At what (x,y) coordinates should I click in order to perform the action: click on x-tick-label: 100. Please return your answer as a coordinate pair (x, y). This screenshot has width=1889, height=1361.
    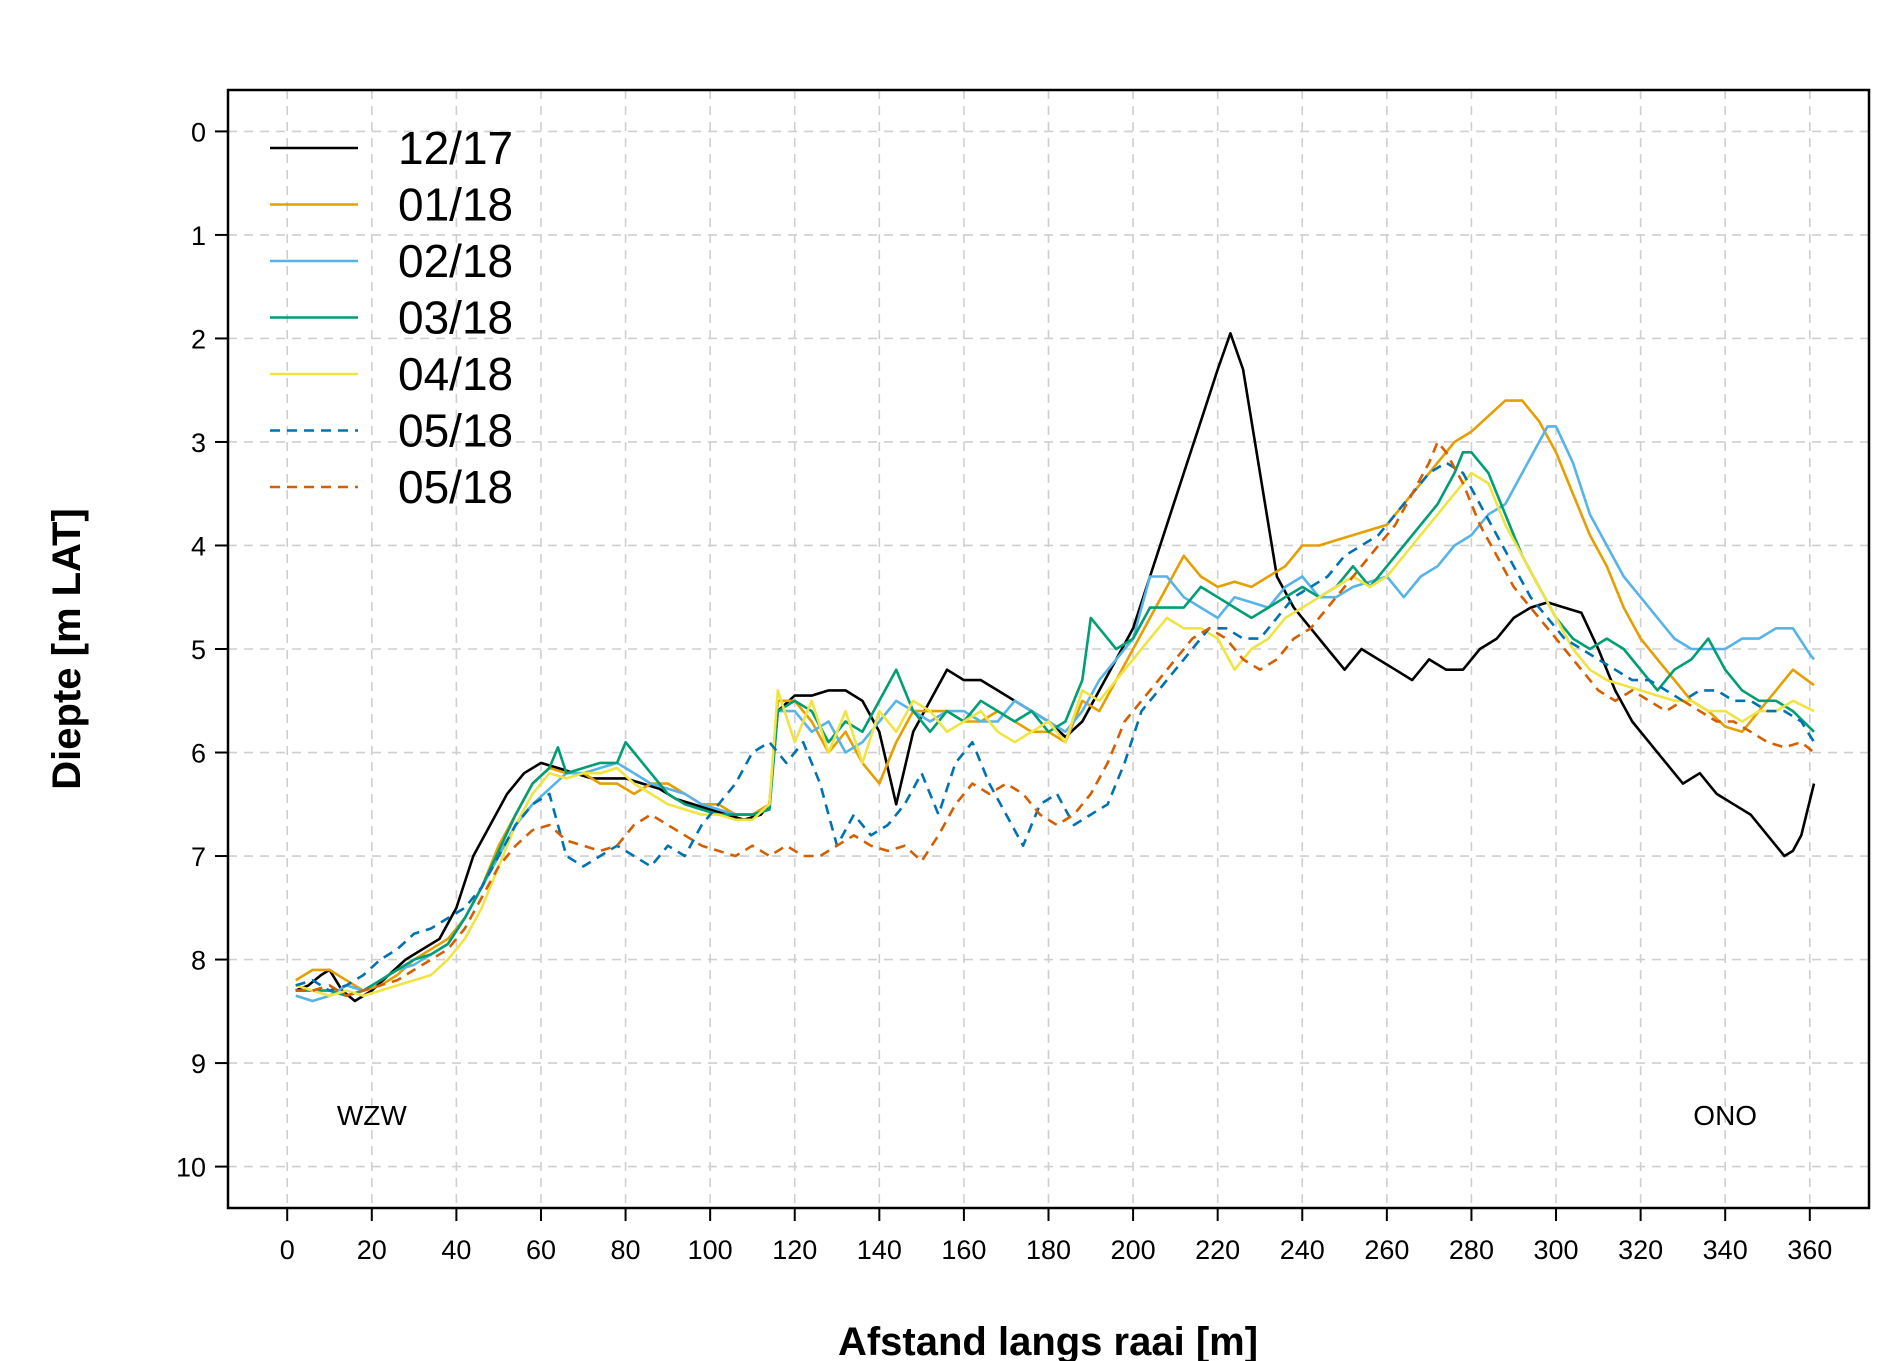
    Looking at the image, I should click on (710, 1250).